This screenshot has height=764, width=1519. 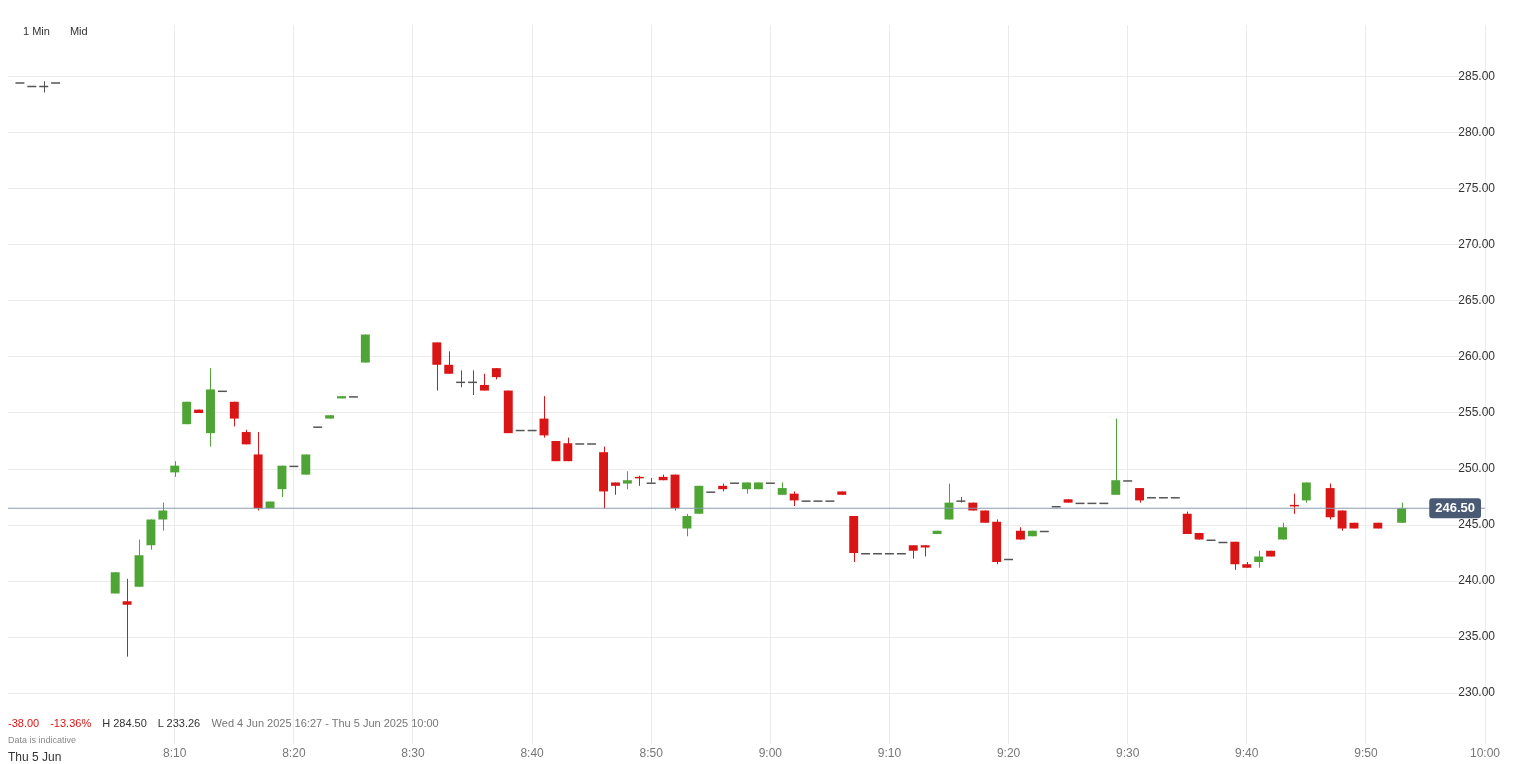 What do you see at coordinates (1477, 300) in the screenshot?
I see `y-tick-label: 265.00` at bounding box center [1477, 300].